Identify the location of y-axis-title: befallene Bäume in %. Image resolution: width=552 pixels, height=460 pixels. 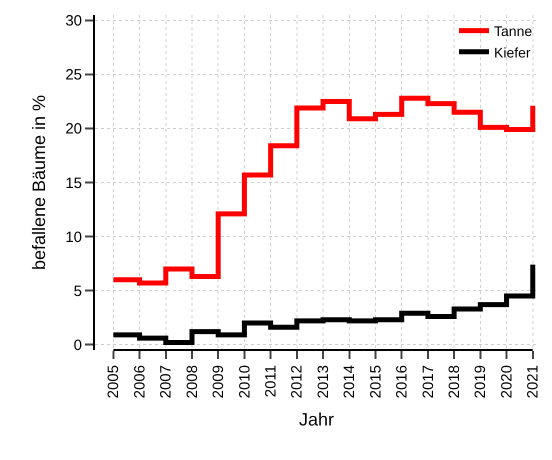
(39, 182).